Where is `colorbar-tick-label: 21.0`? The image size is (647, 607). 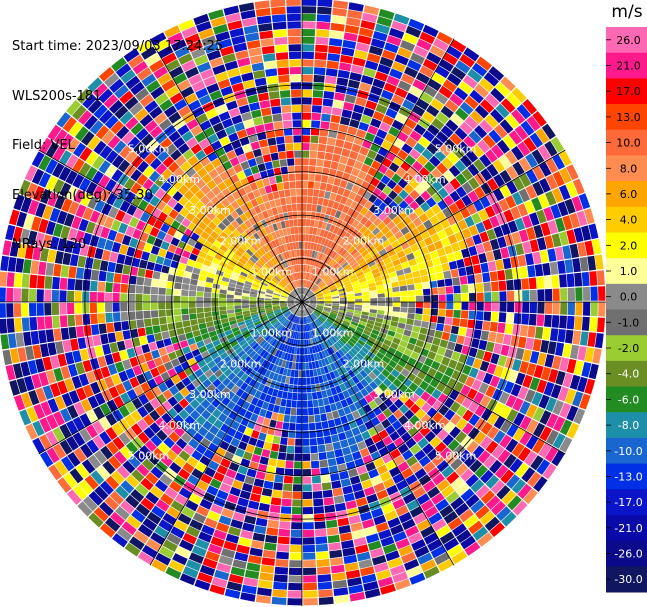
colorbar-tick-label: 21.0 is located at coordinates (628, 66).